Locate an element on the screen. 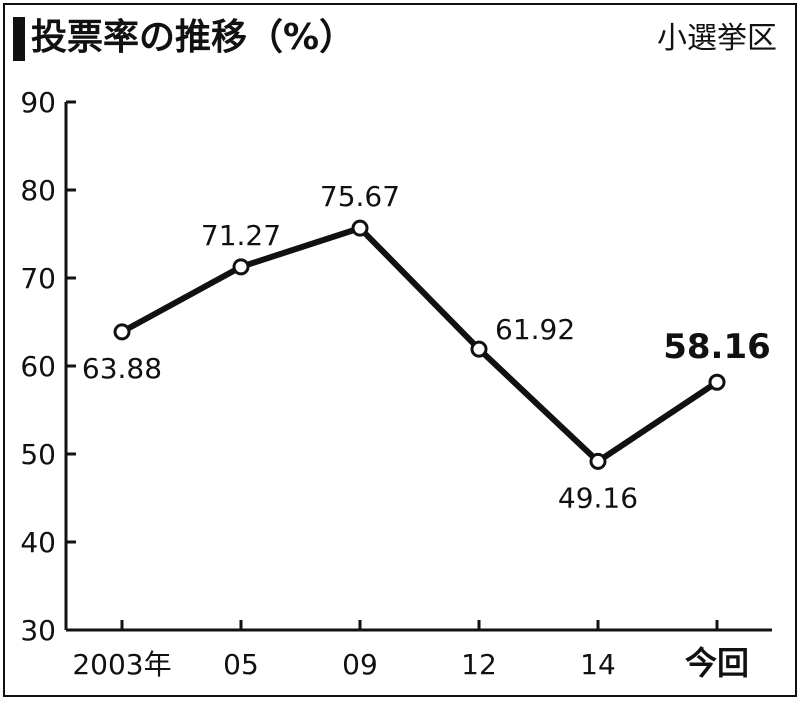 Image resolution: width=800 pixels, height=703 pixels. y-tick-label: 50 is located at coordinates (38, 454).